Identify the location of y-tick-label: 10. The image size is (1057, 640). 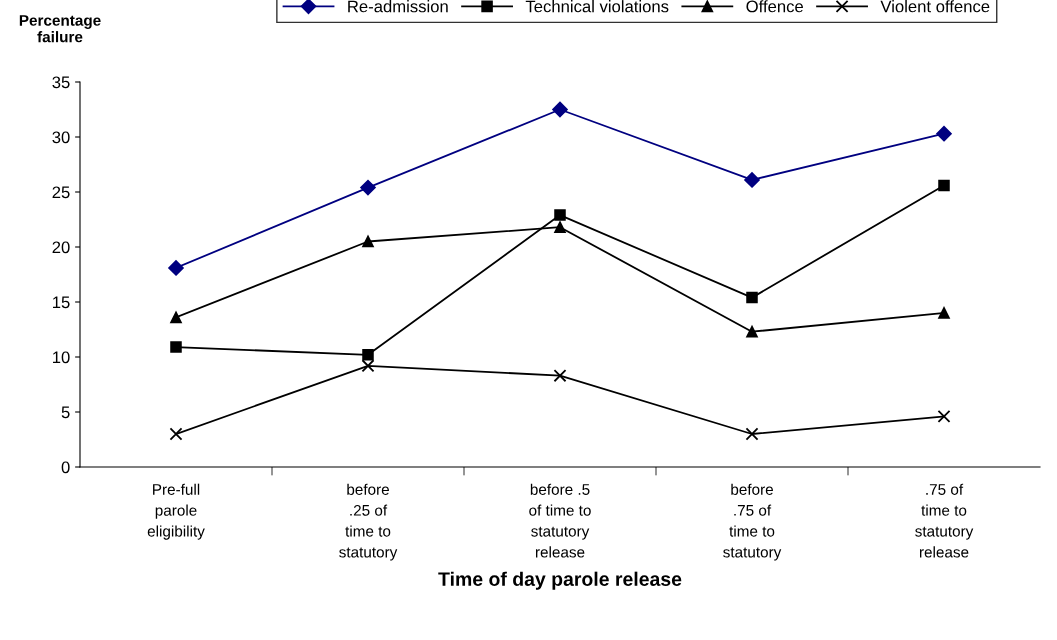
(61, 357).